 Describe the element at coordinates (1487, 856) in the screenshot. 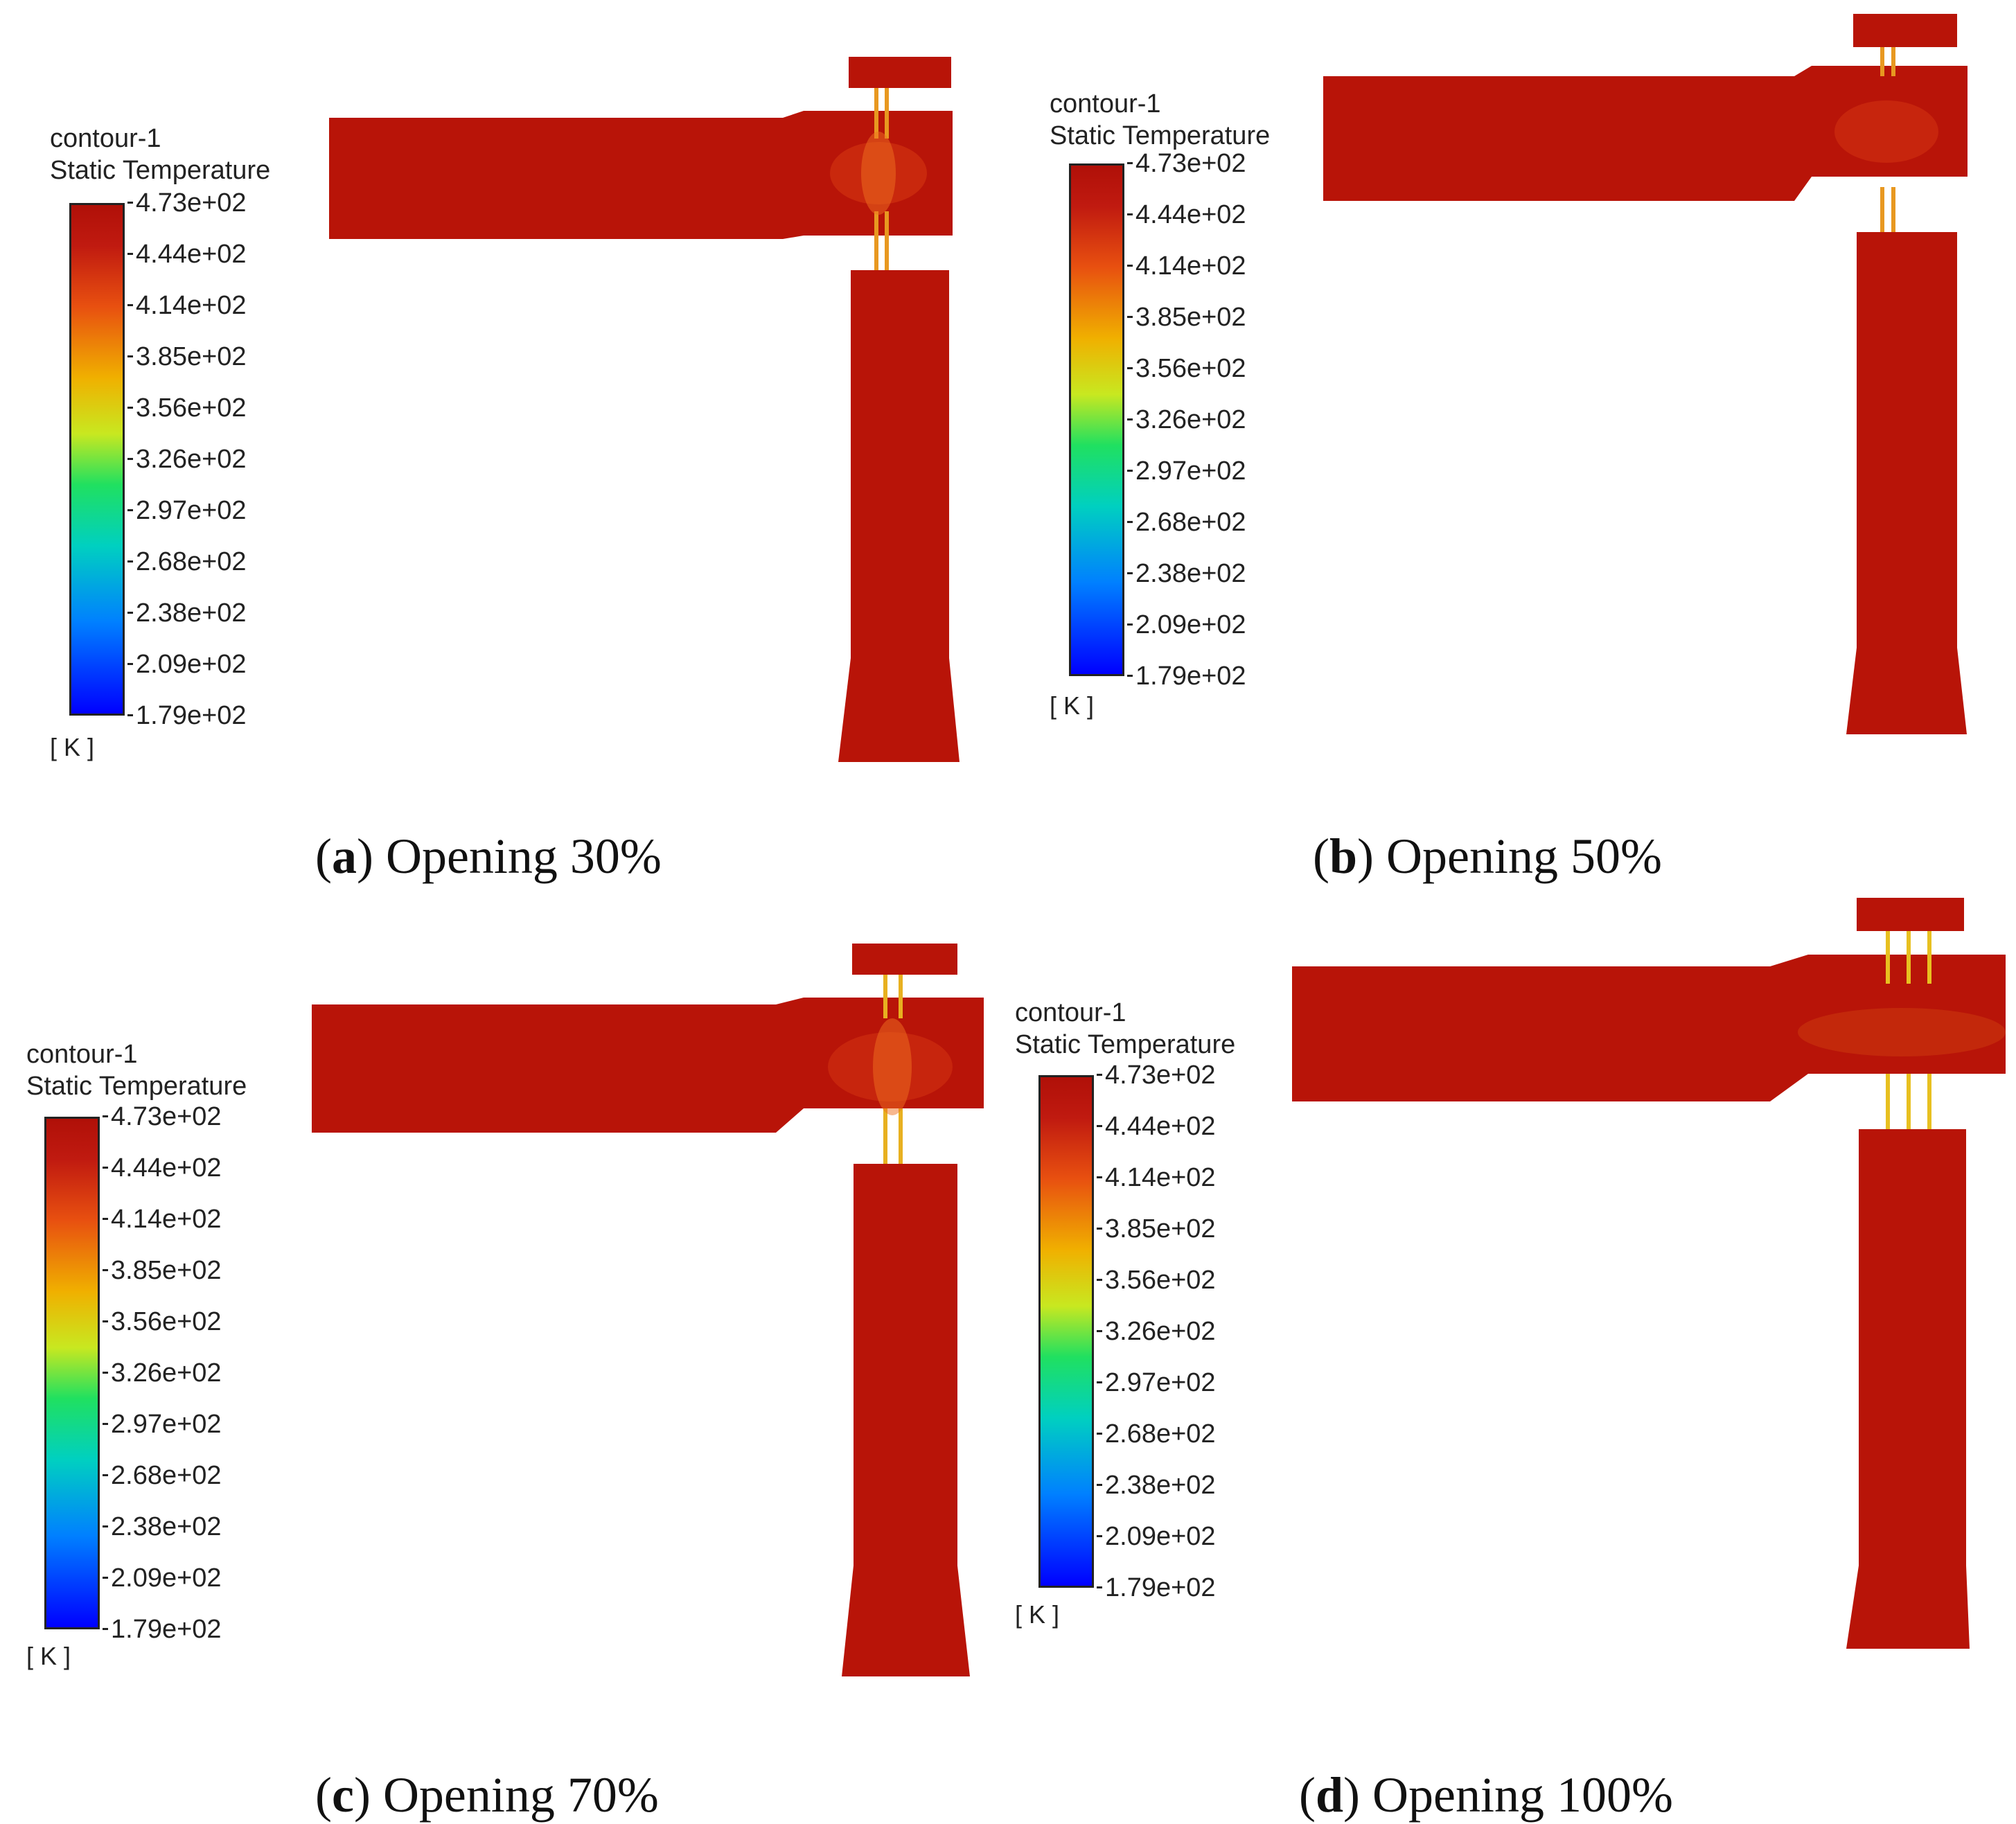

I see `caption-b: (b) Opening 50%` at that location.